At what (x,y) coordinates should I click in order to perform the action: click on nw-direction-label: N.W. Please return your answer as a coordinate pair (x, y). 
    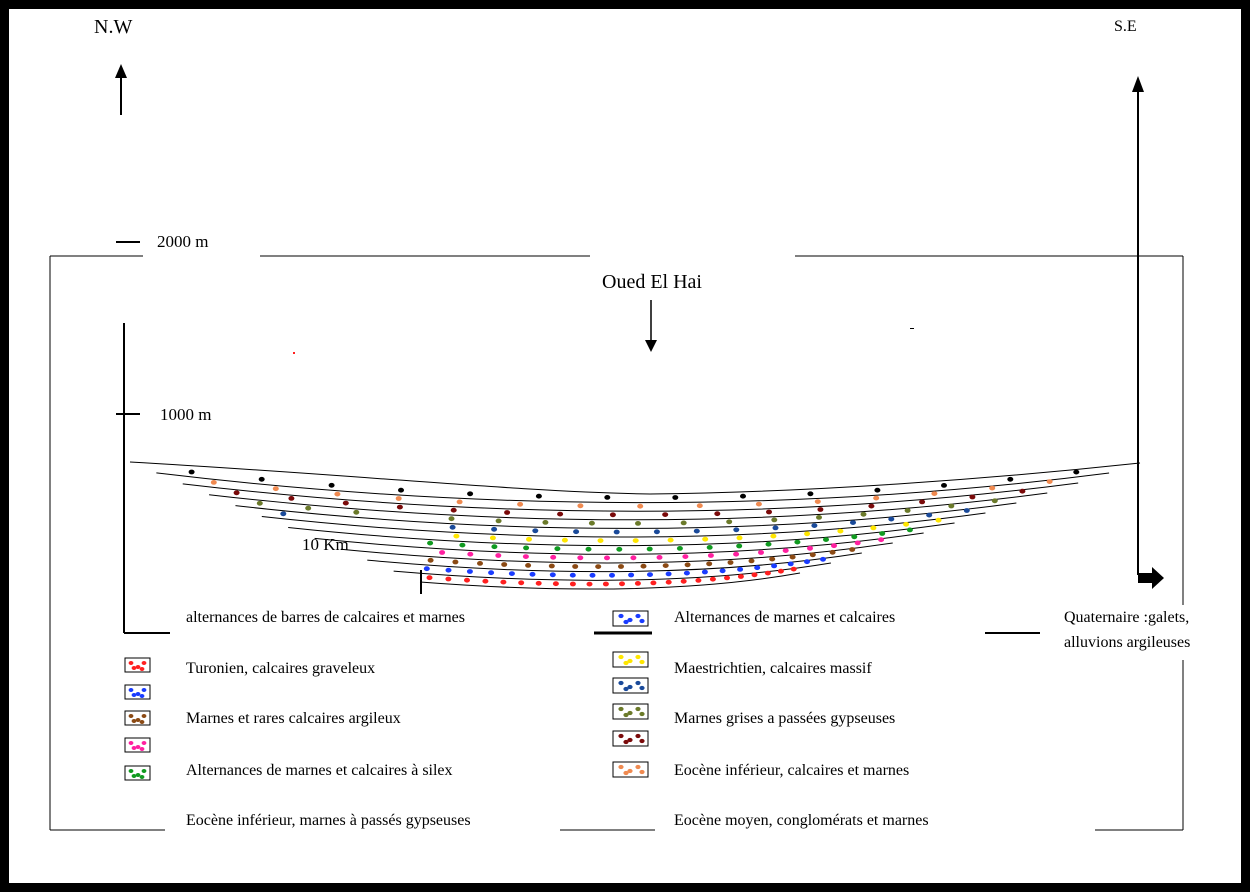
    Looking at the image, I should click on (113, 27).